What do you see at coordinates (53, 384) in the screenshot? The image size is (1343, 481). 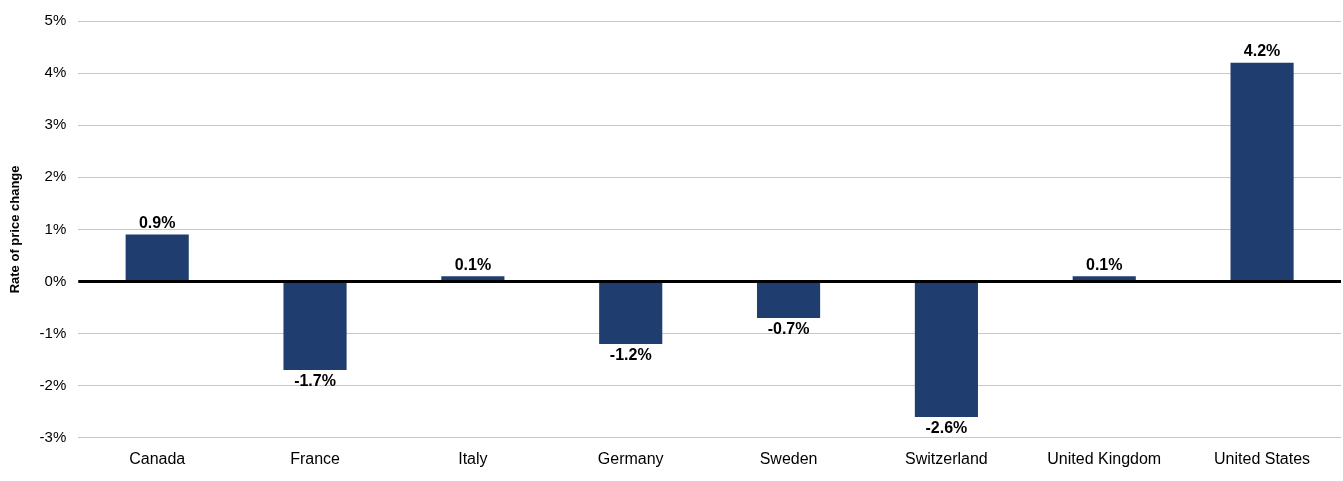 I see `y-tick-label: -2%` at bounding box center [53, 384].